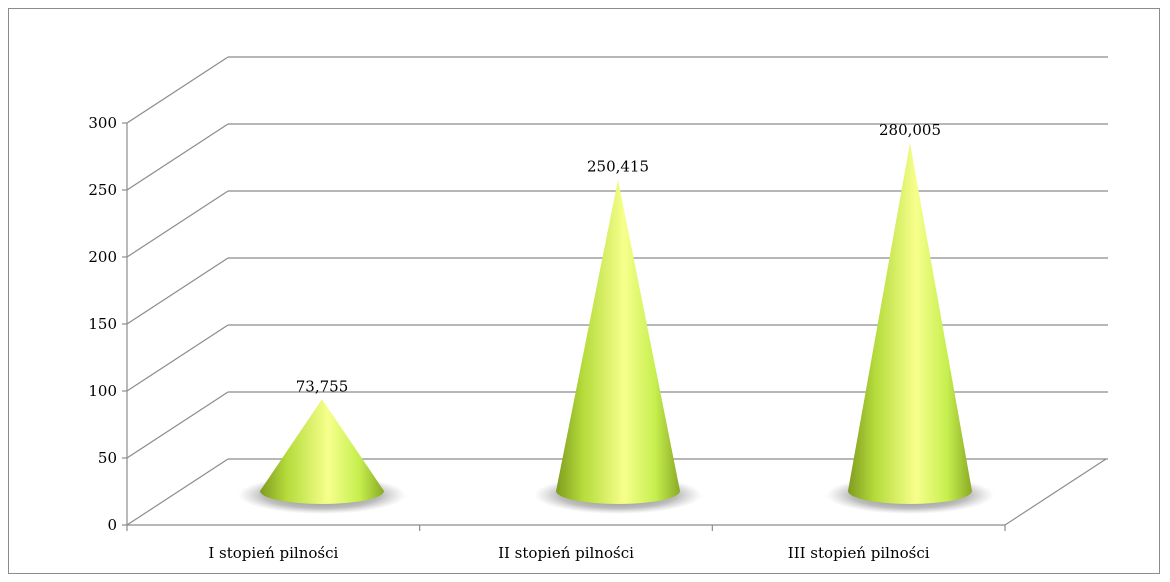 This screenshot has width=1170, height=582. Describe the element at coordinates (102, 391) in the screenshot. I see `y-tick-label: 100` at that location.